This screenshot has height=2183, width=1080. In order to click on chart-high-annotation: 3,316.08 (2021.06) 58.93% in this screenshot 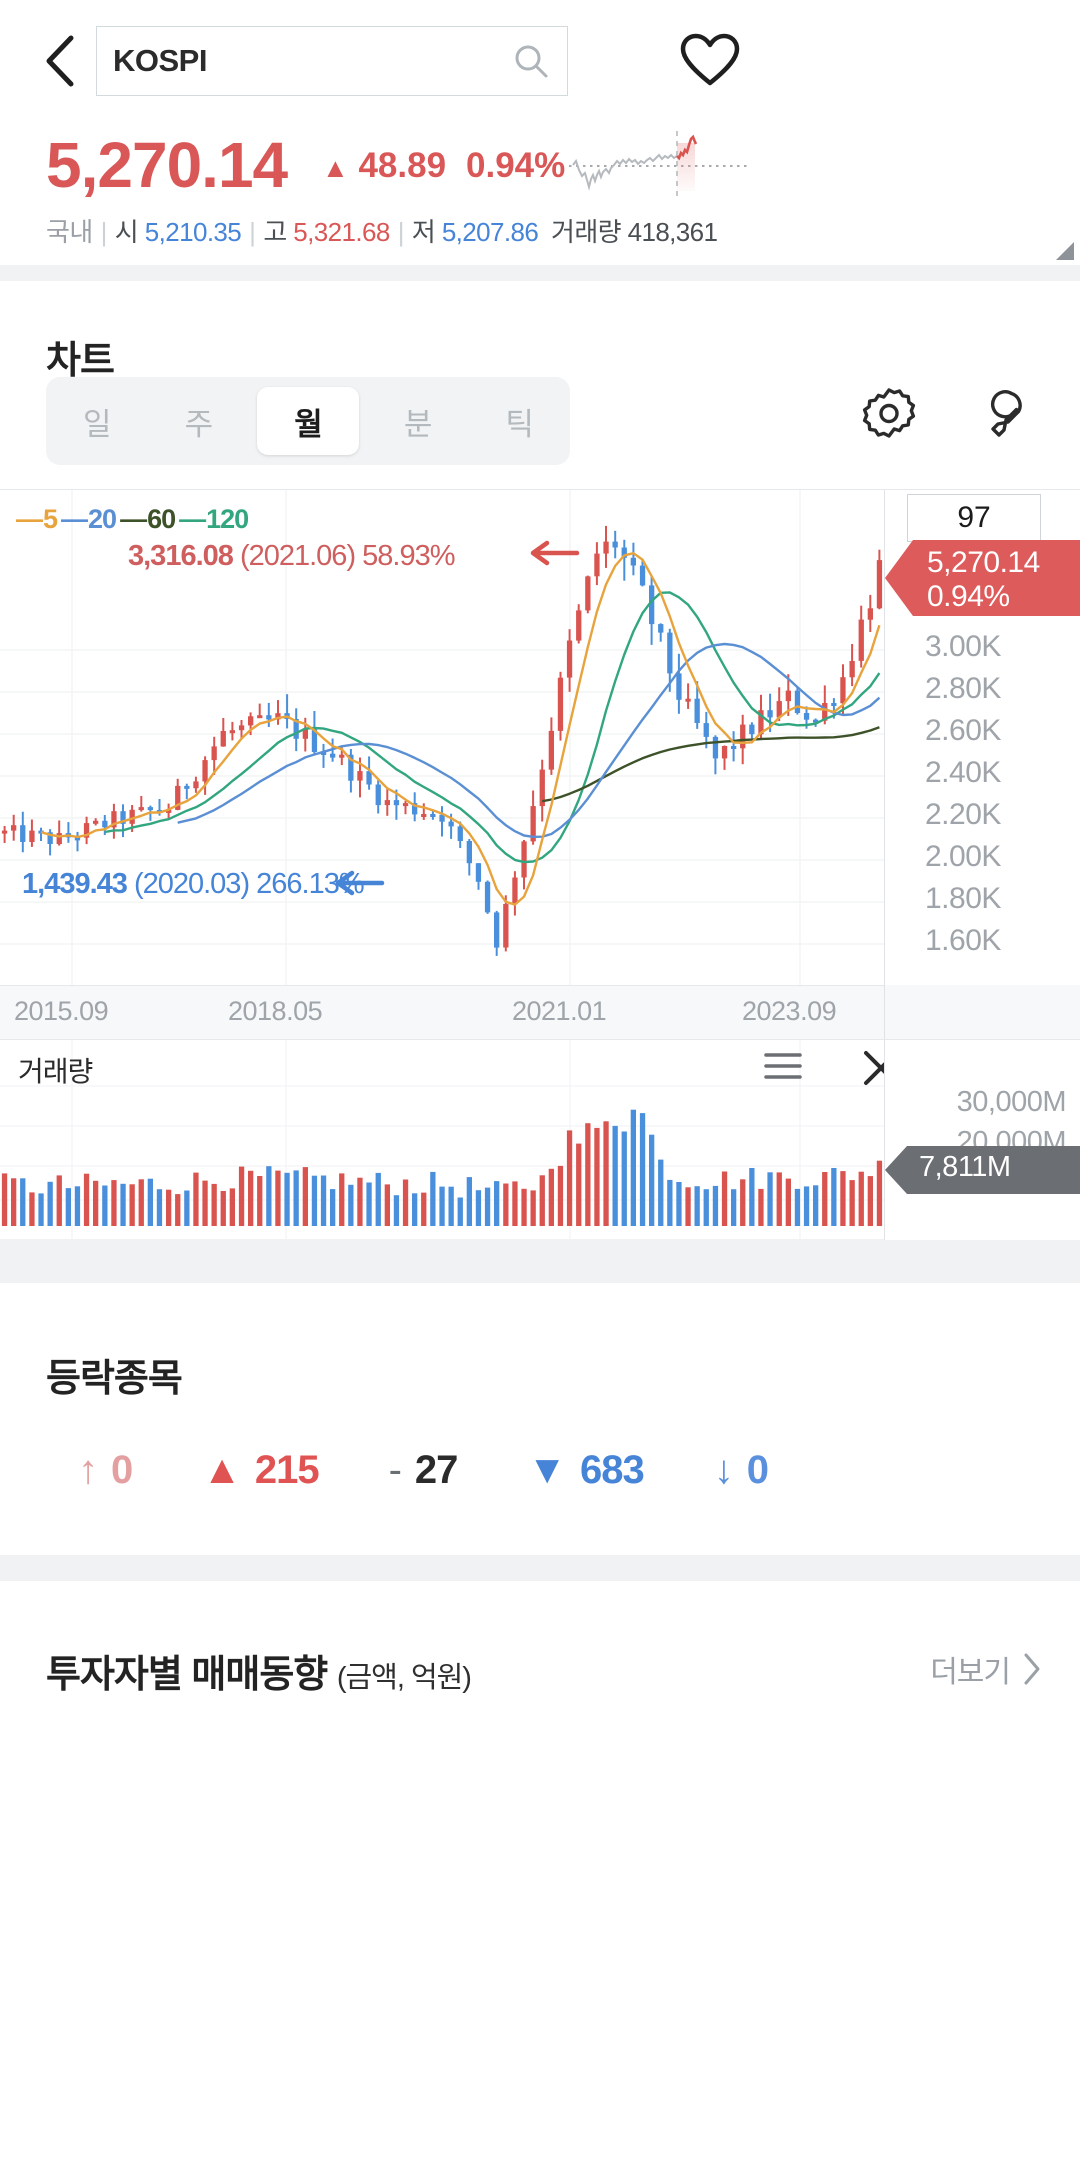, I will do `click(292, 556)`.